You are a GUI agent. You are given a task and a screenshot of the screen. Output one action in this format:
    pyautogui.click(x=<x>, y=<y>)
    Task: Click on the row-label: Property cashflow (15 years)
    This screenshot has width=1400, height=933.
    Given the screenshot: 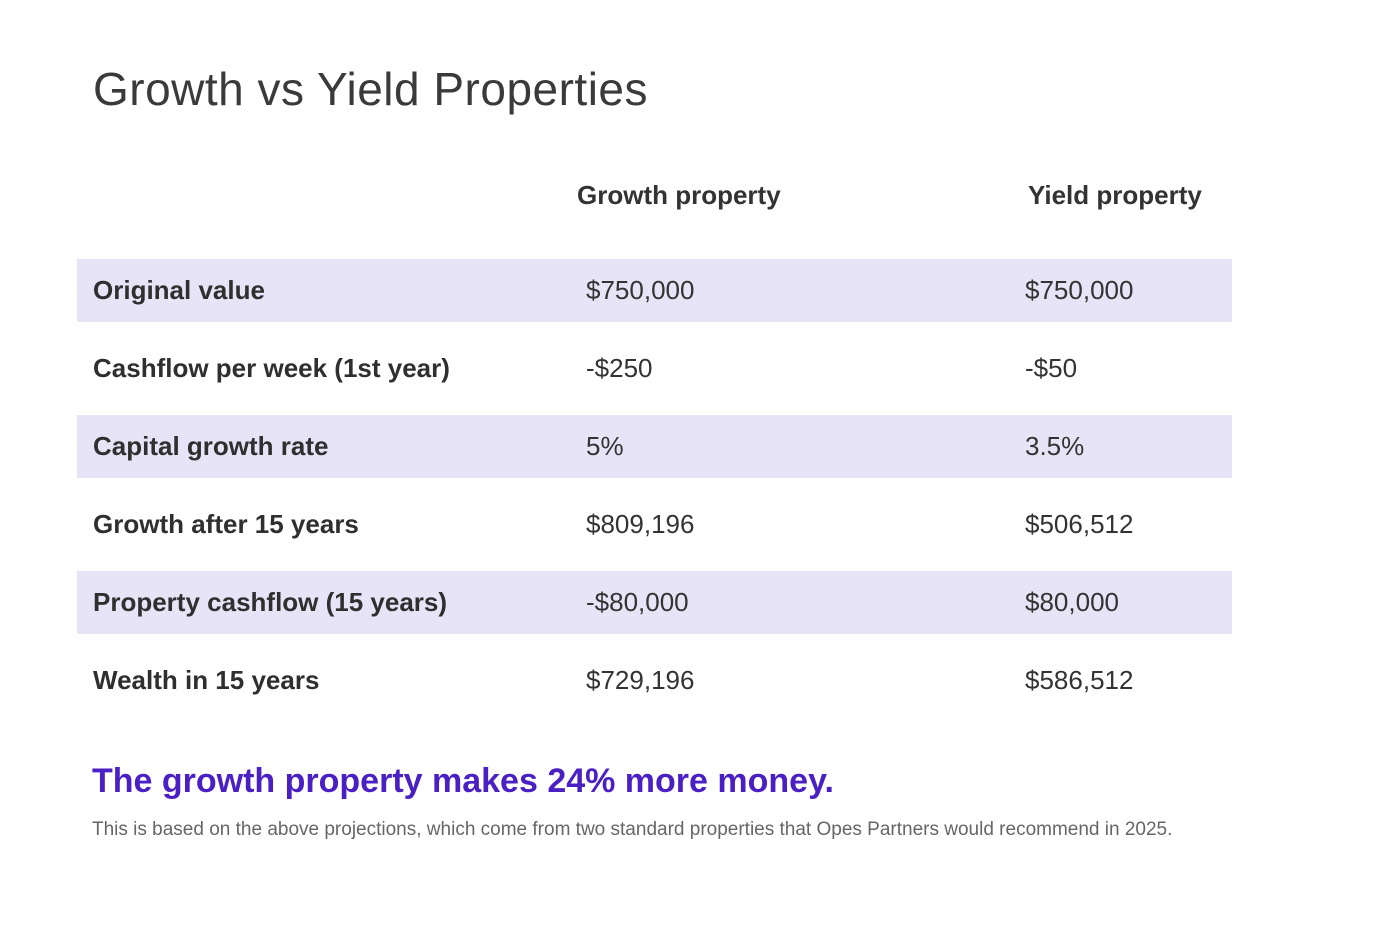 What is the action you would take?
    pyautogui.click(x=270, y=602)
    